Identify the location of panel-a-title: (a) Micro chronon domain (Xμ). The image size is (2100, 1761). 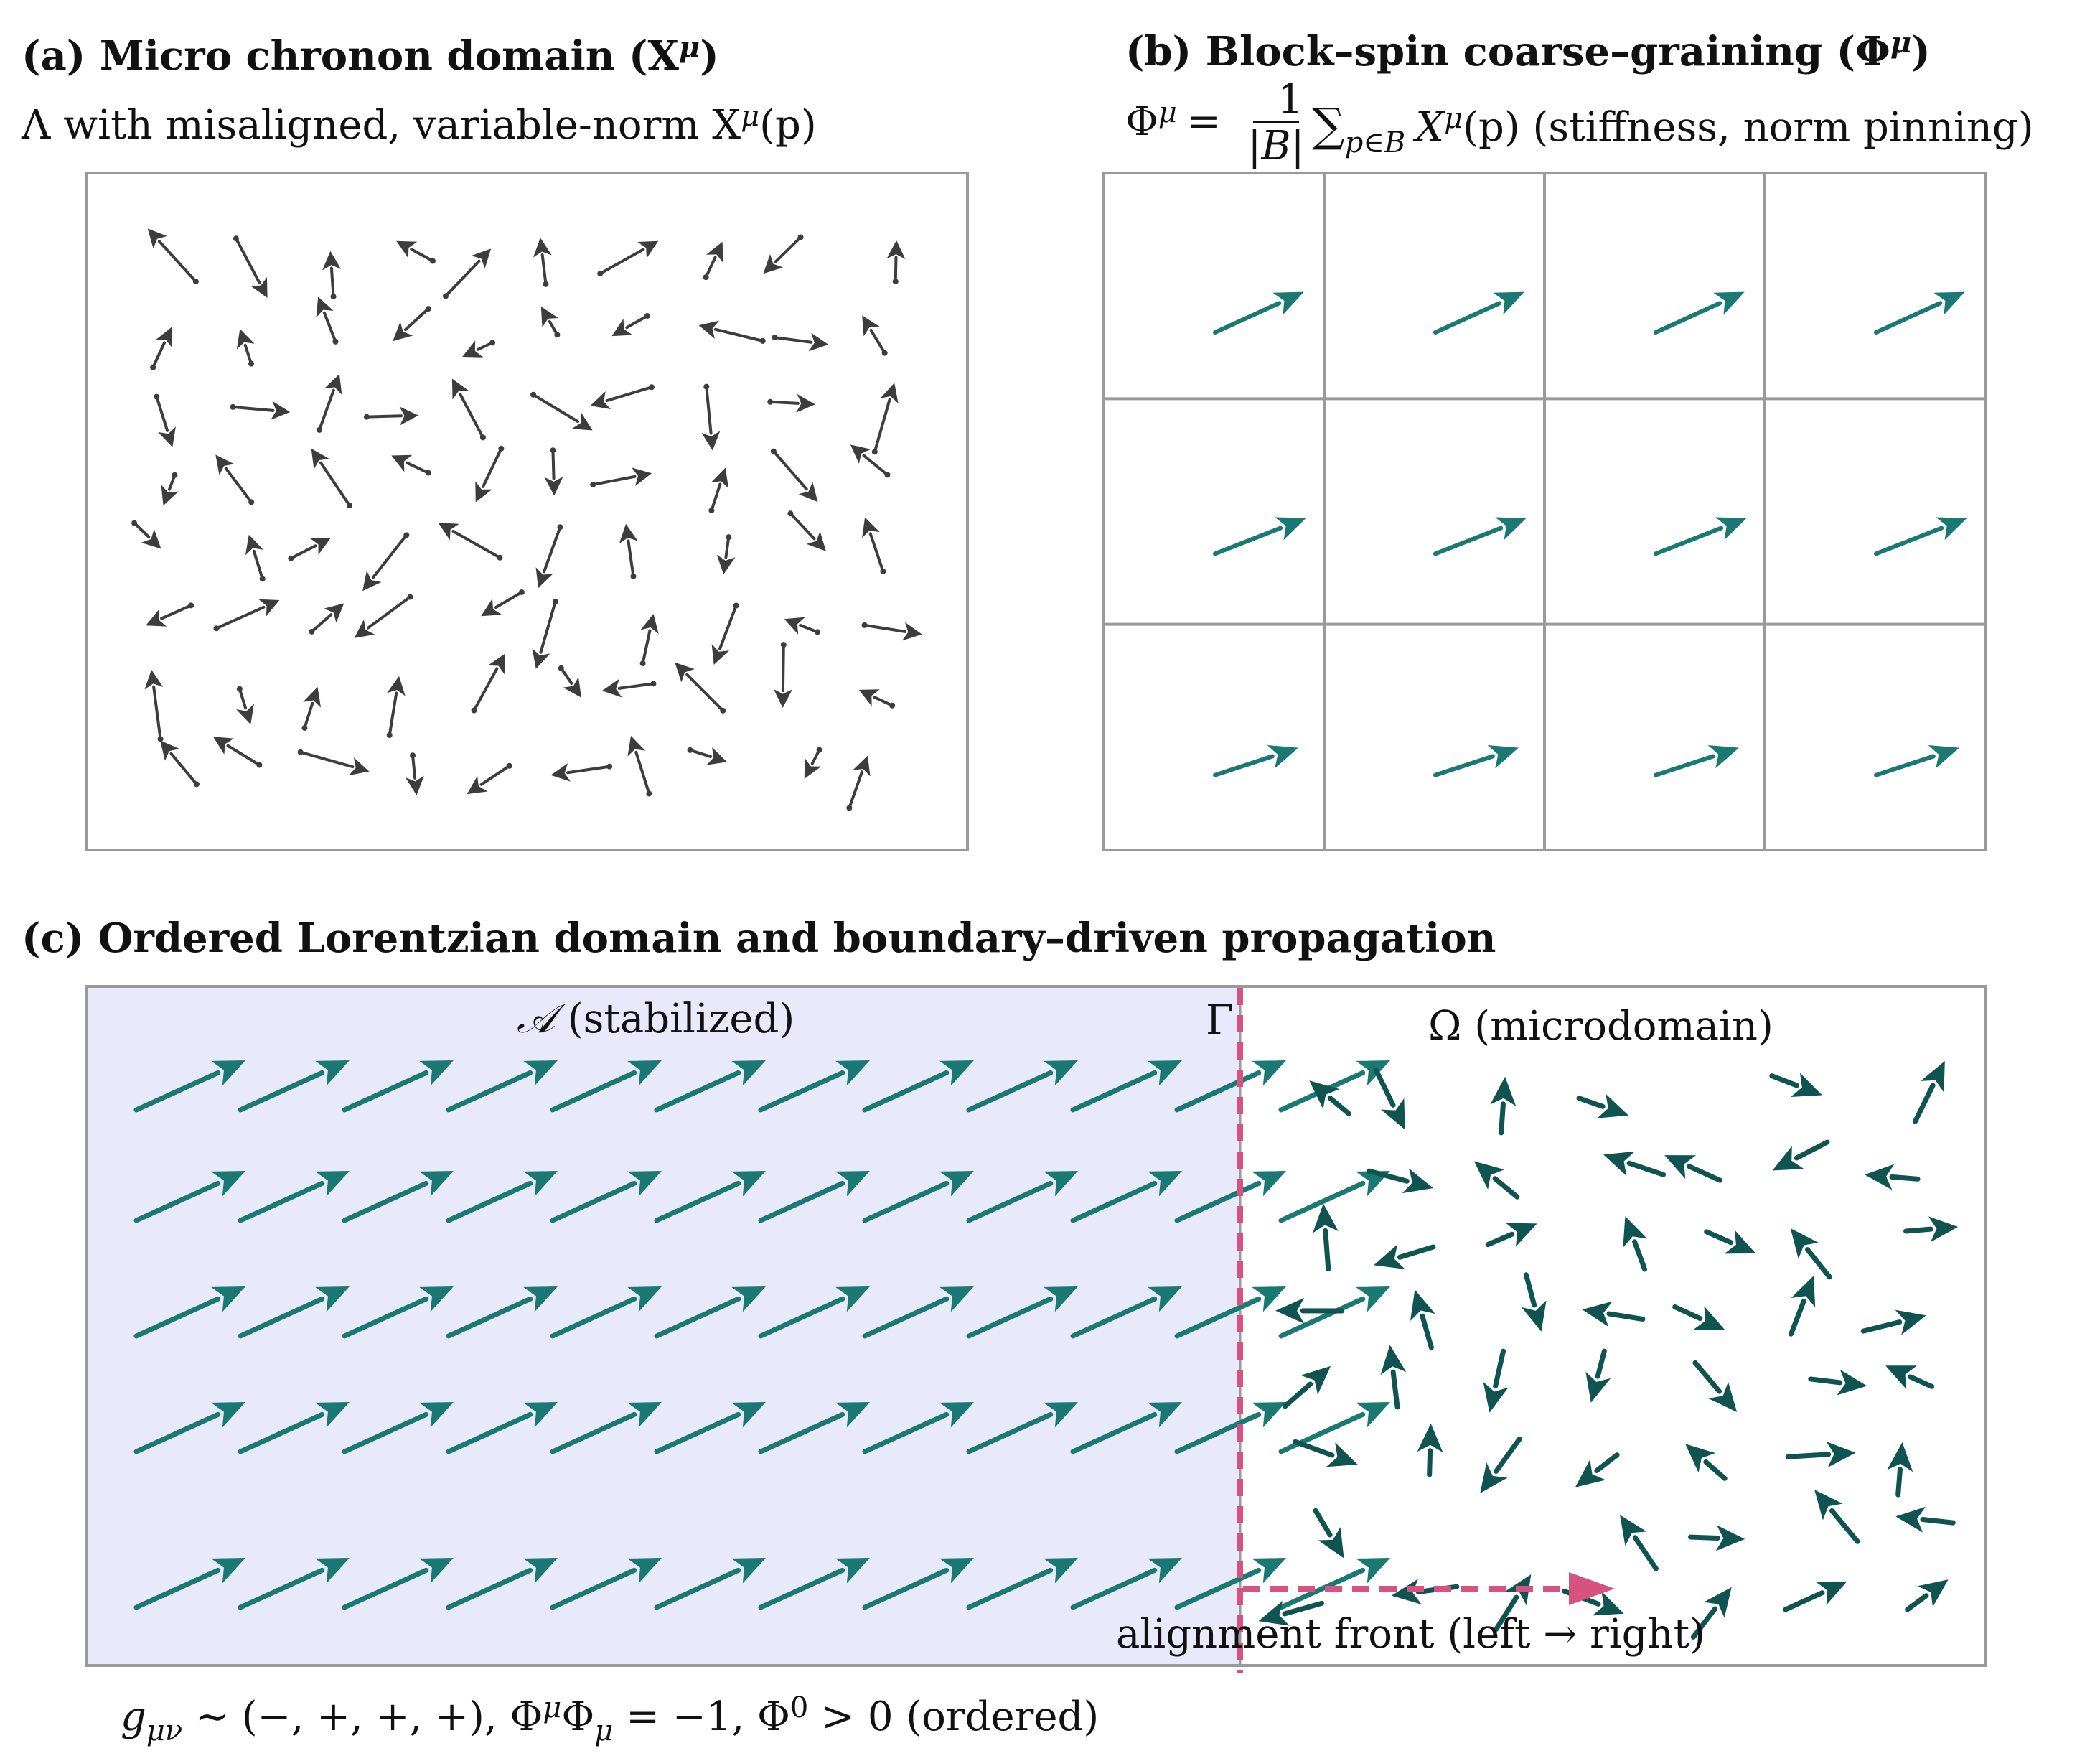
(370, 55).